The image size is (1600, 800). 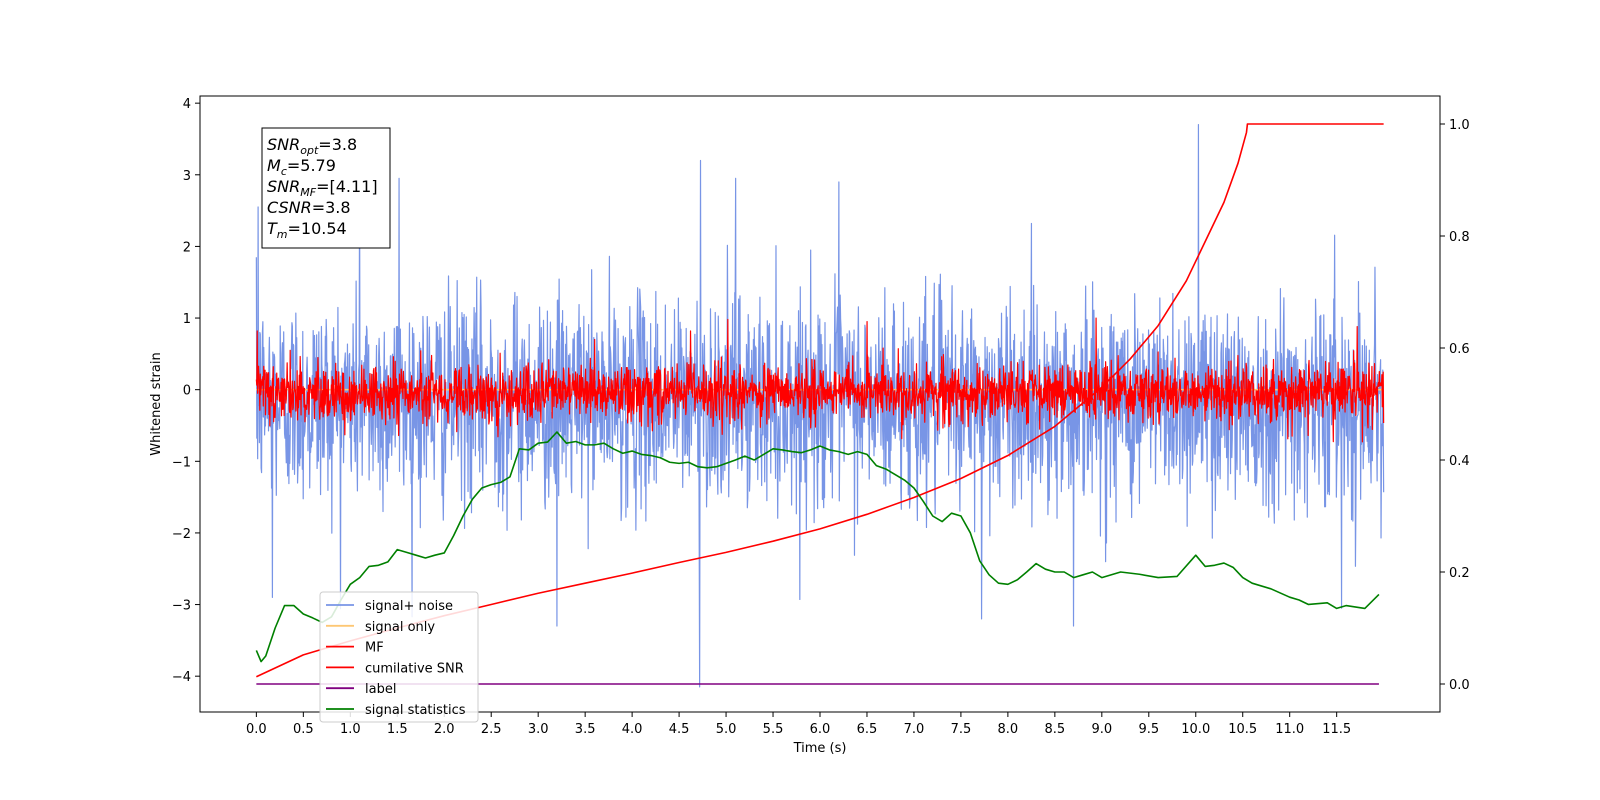 What do you see at coordinates (867, 729) in the screenshot?
I see `x-tick-label: 6.5` at bounding box center [867, 729].